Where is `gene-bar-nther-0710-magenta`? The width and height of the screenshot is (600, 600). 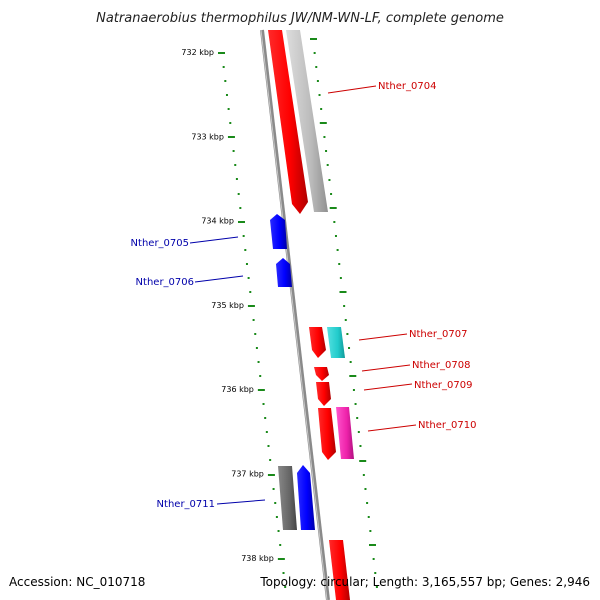
gene-bar-nther-0710-magenta is located at coordinates (345, 433).